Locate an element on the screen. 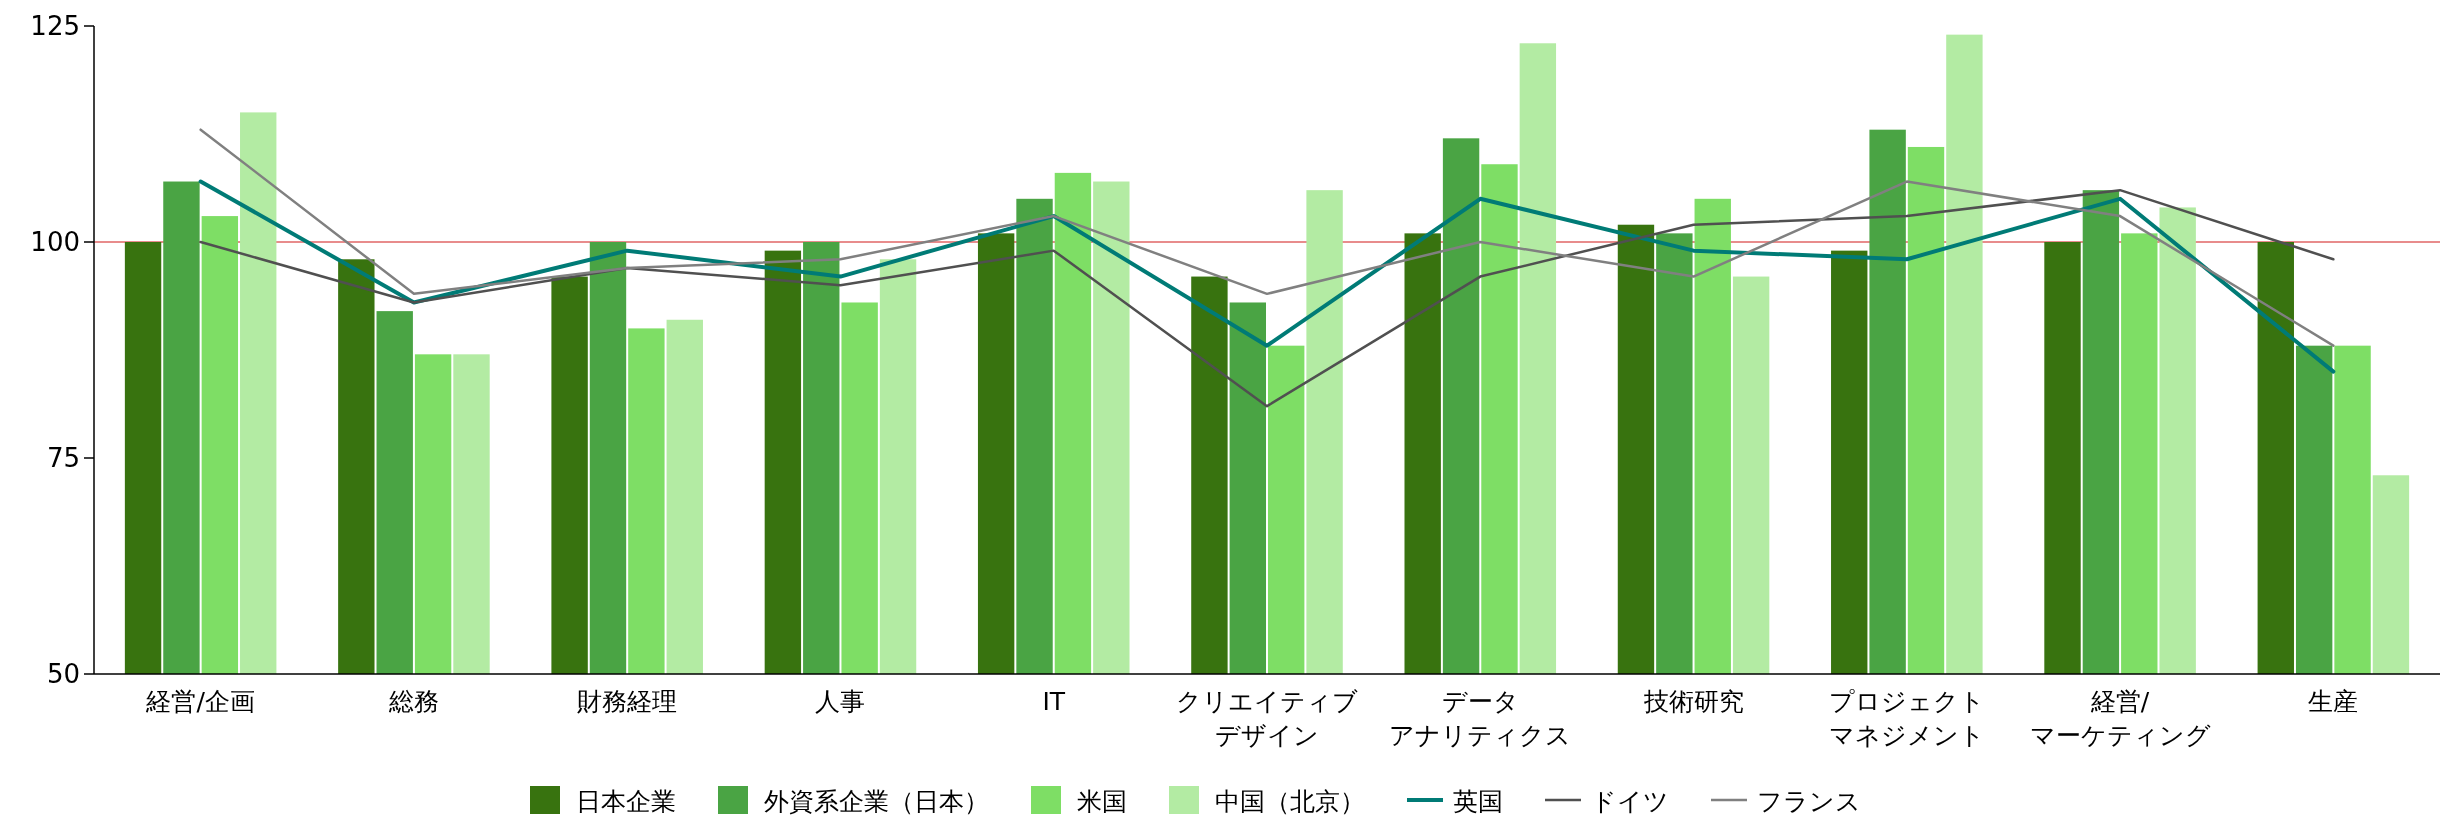  legend-label: 外資系企業（日本） is located at coordinates (876, 801).